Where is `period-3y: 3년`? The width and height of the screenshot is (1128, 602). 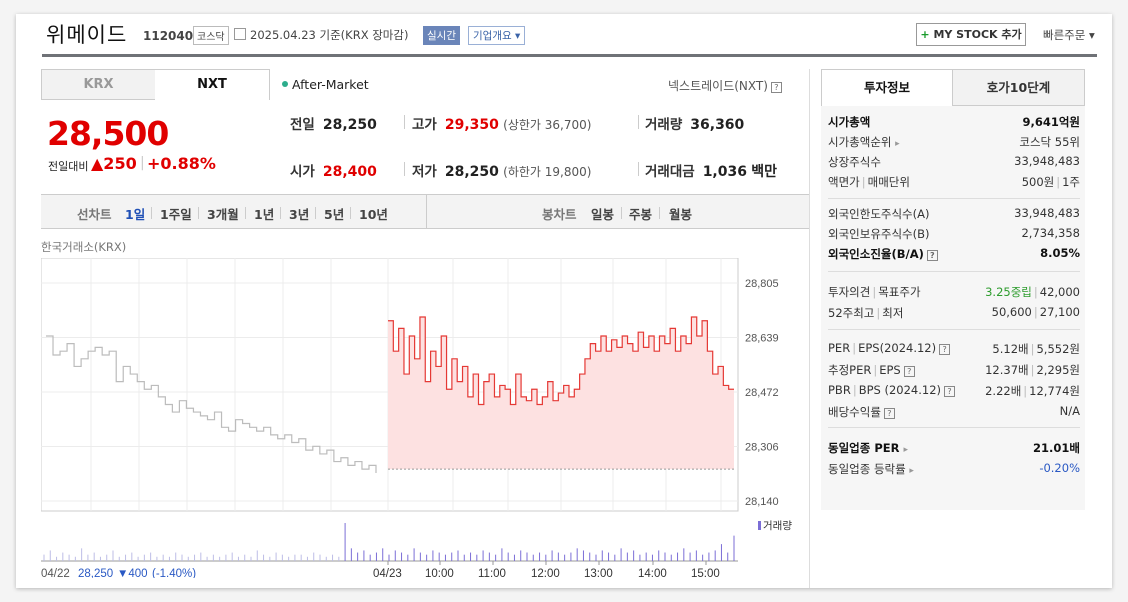
period-3y: 3년 is located at coordinates (299, 214).